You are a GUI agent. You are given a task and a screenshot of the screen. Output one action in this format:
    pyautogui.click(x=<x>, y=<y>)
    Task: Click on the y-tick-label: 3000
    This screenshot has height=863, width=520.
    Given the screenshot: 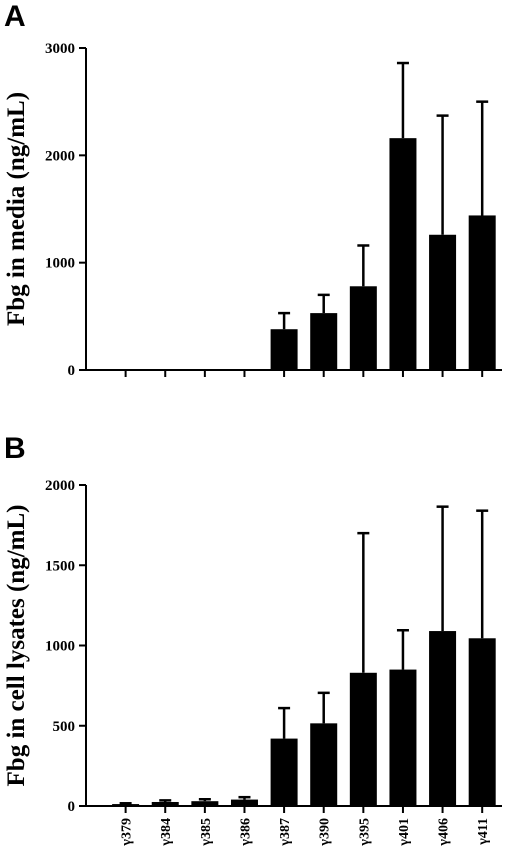 What is the action you would take?
    pyautogui.click(x=60, y=49)
    